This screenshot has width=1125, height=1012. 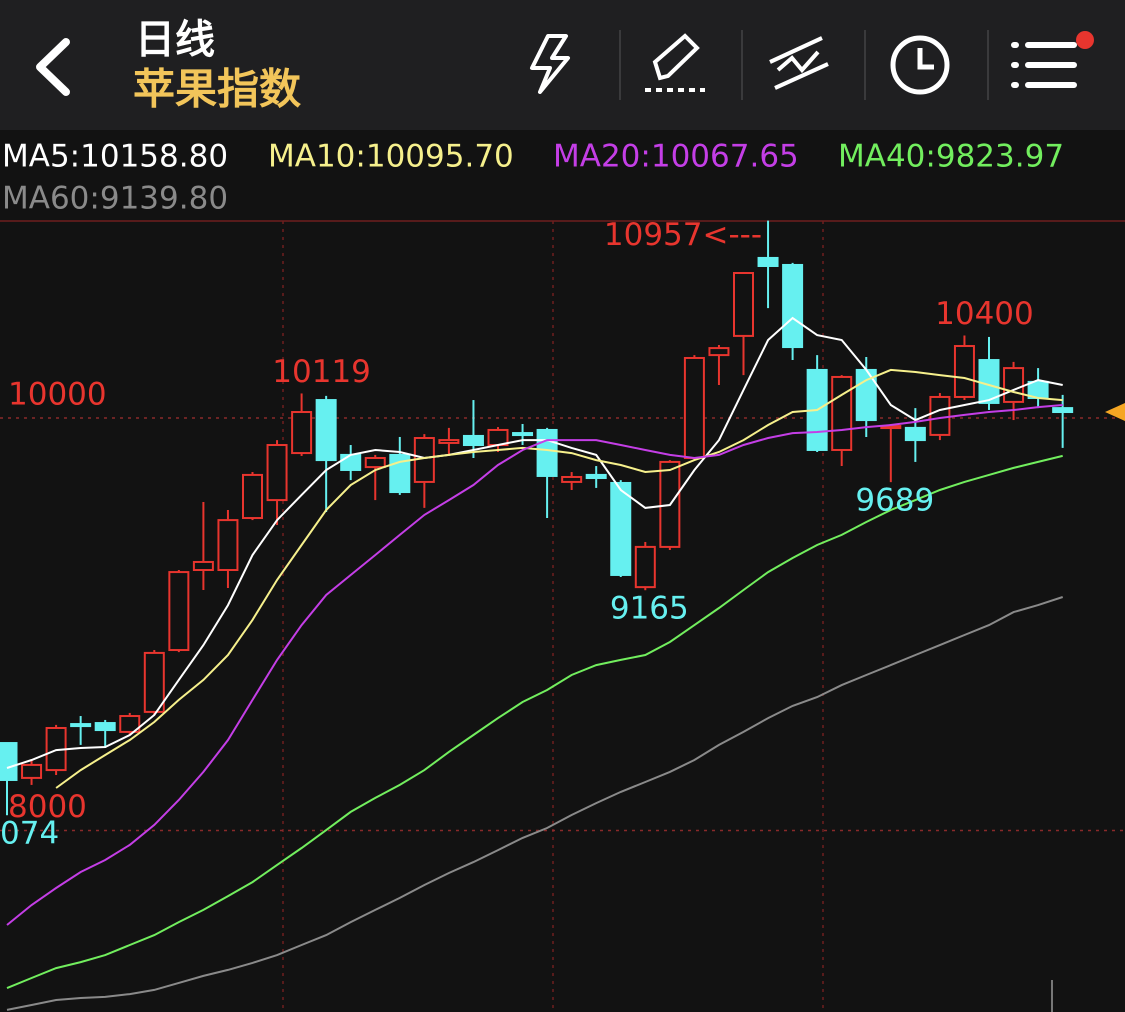 I want to click on high-label: 10400, so click(x=984, y=314).